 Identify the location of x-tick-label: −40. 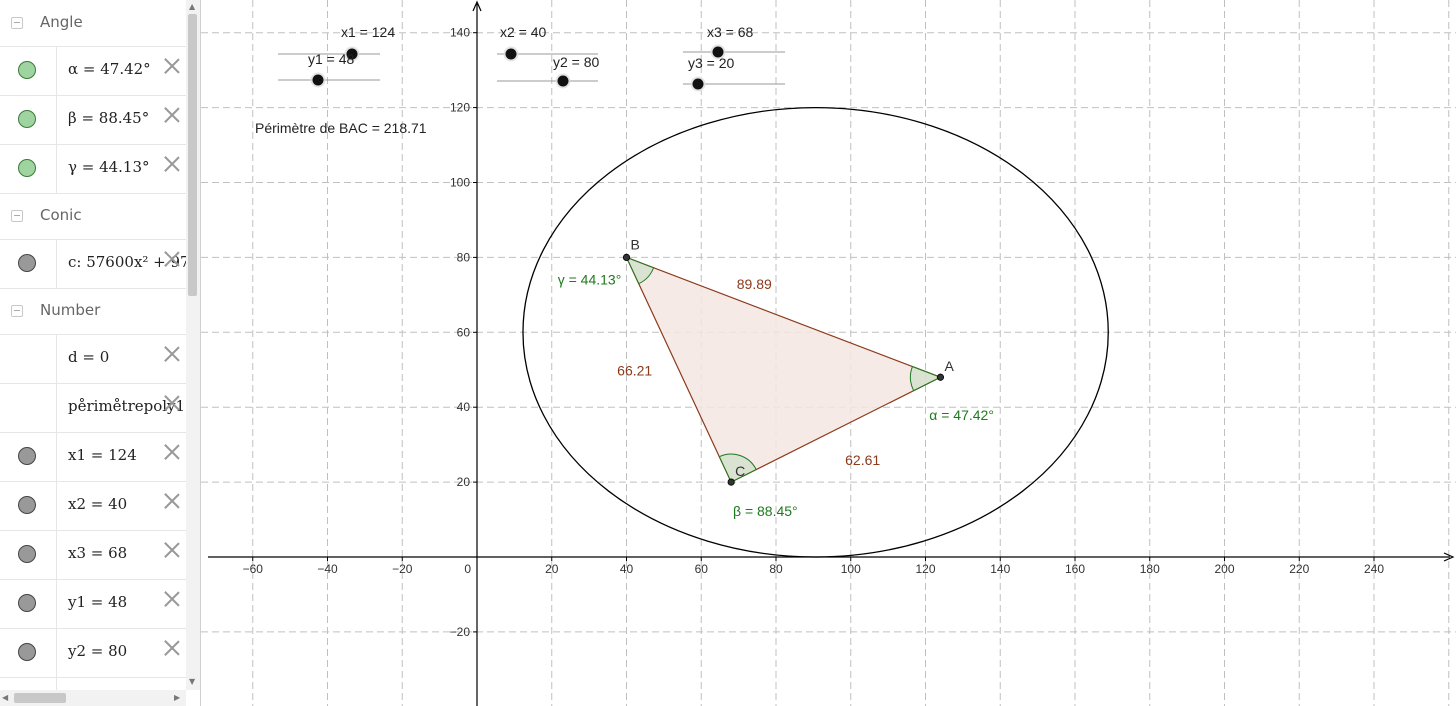
(327, 569).